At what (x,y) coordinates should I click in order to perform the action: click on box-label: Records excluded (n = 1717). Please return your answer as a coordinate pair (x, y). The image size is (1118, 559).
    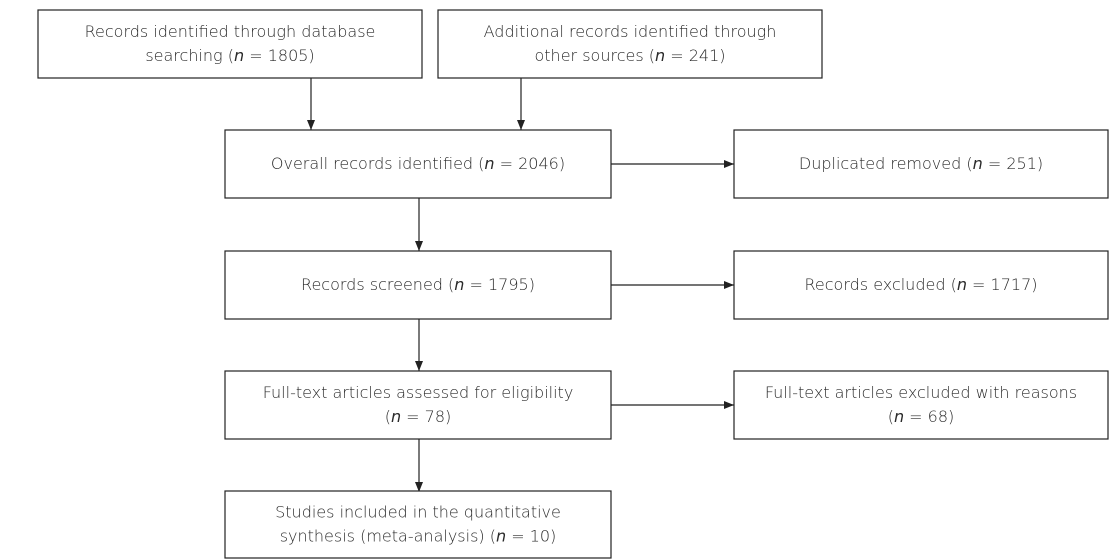
    Looking at the image, I should click on (920, 284).